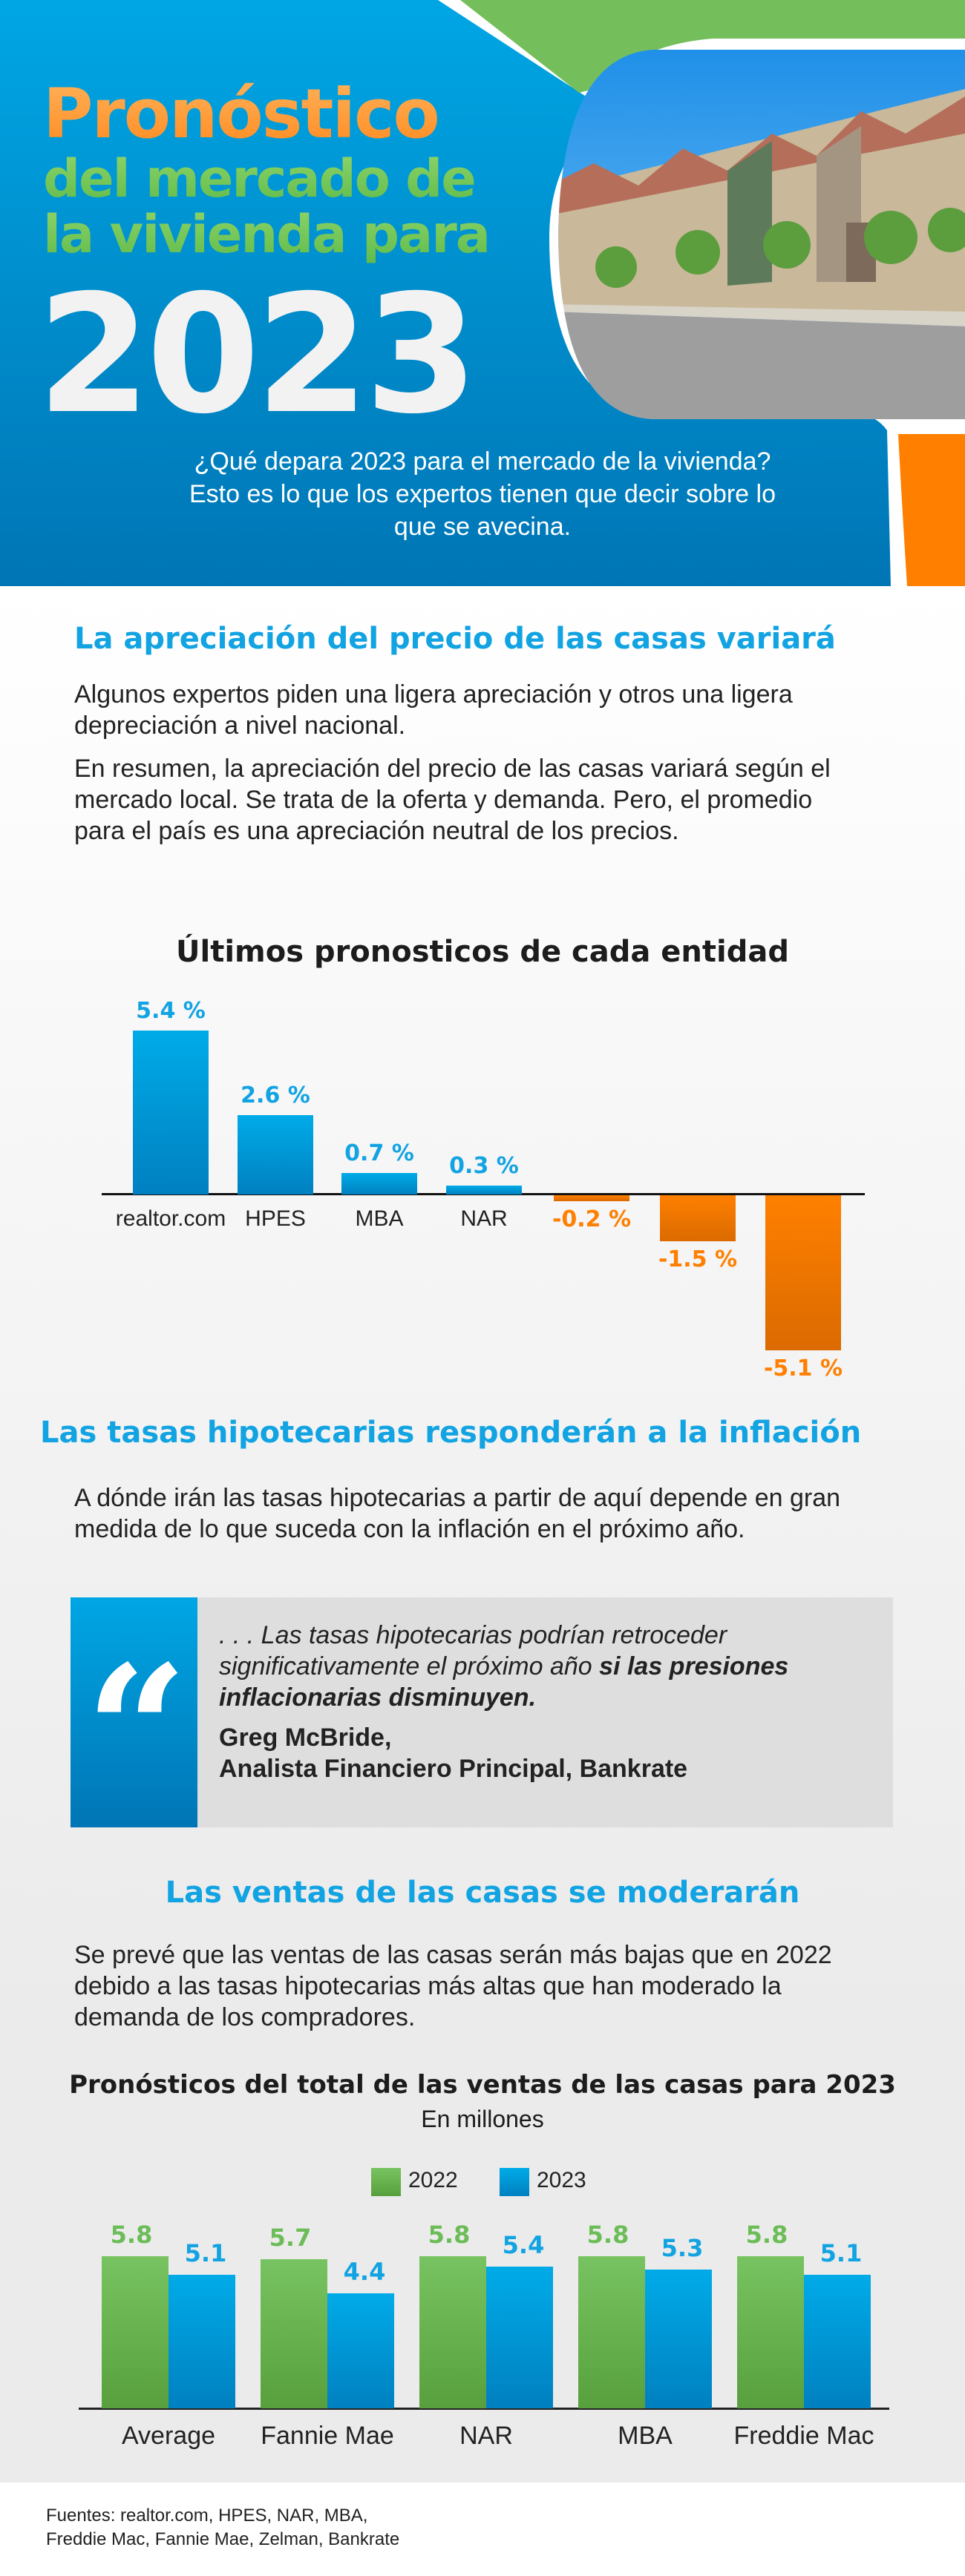 This screenshot has height=2576, width=965. What do you see at coordinates (482, 2119) in the screenshot?
I see `chart2-subtitle: En millones` at bounding box center [482, 2119].